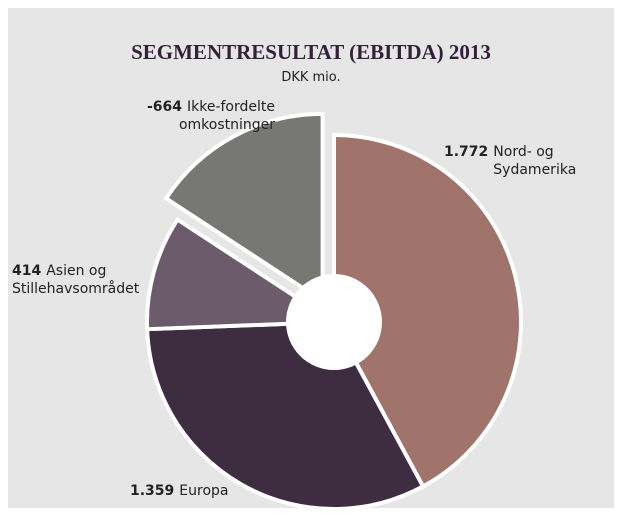  What do you see at coordinates (226, 116) in the screenshot?
I see `category-label: Ikke-fordelte omkostninger` at bounding box center [226, 116].